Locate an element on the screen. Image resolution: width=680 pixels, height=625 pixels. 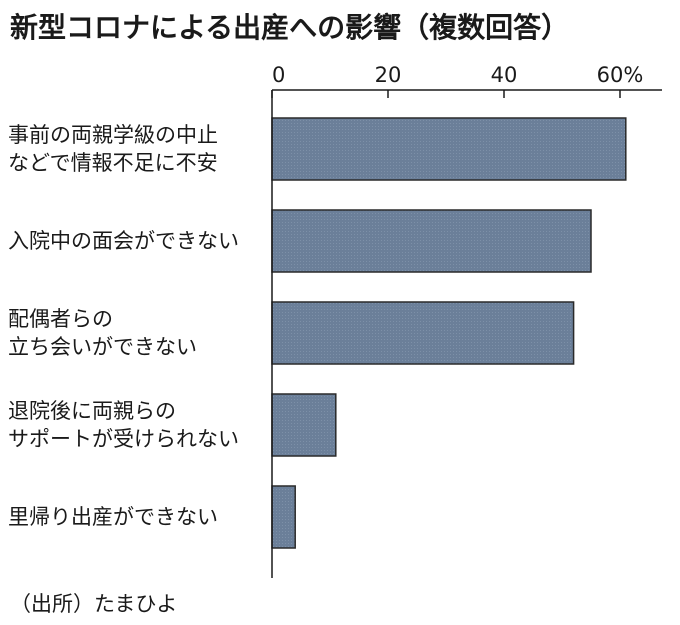
category-label: 事前の両親学級の中止 などで情報不足に不安 is located at coordinates (113, 149).